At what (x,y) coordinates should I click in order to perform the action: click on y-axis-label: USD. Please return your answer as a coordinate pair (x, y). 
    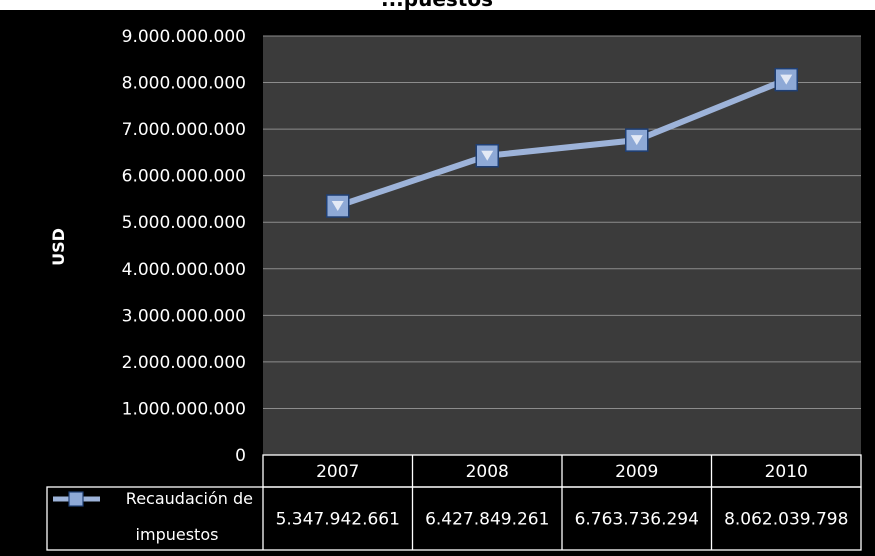
    Looking at the image, I should click on (58, 247).